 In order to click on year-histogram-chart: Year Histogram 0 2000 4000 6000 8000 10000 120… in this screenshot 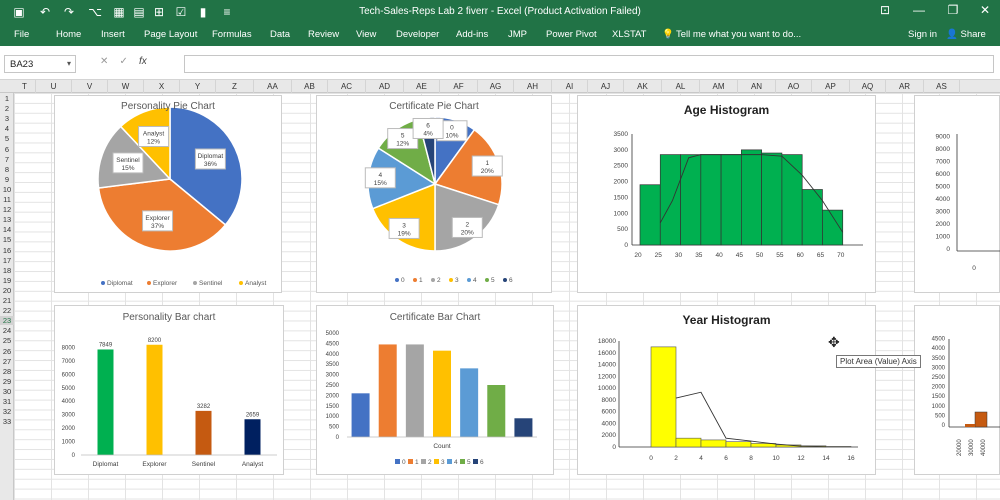, I will do `click(726, 390)`.